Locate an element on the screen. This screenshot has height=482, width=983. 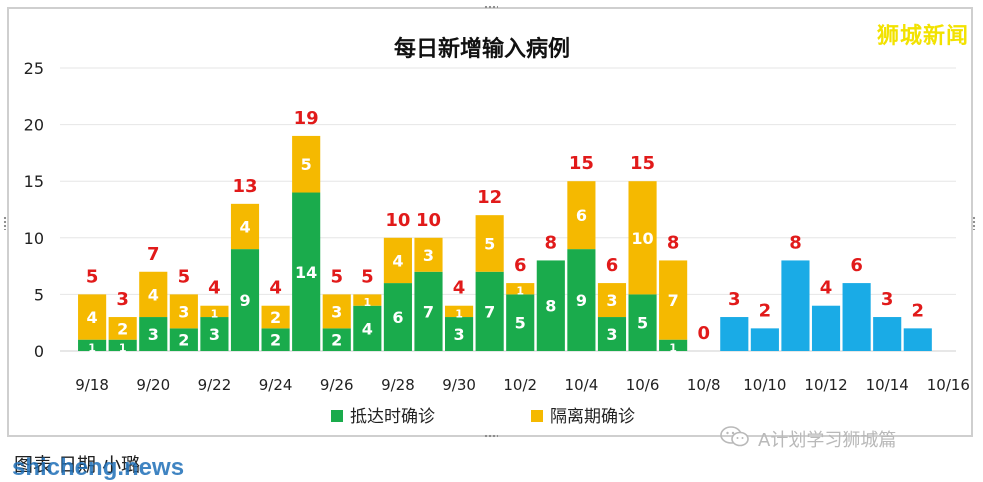
x-tick-label: 10/14 is located at coordinates (887, 385).